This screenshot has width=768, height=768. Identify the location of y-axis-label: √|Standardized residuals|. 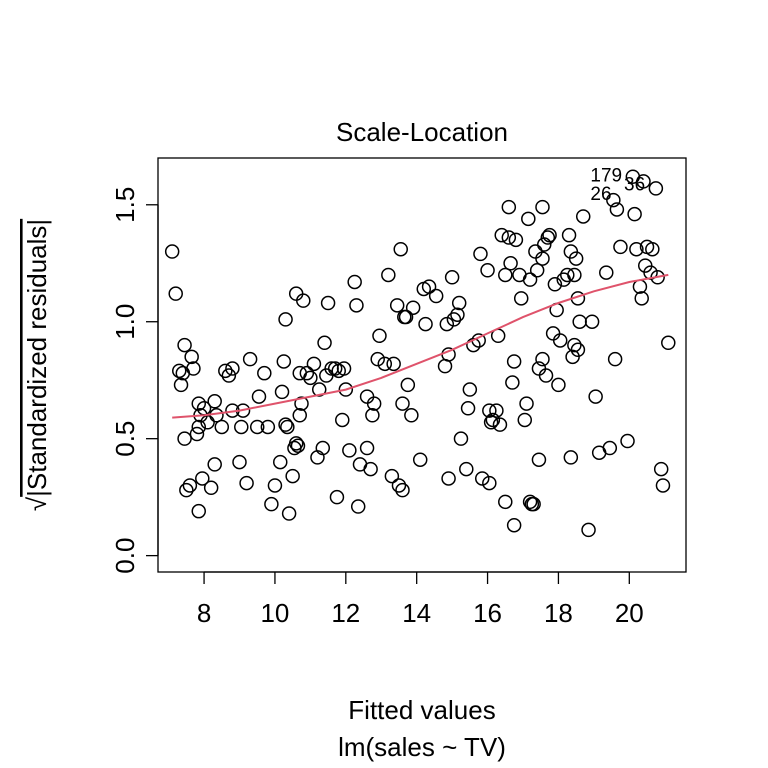
(37, 365).